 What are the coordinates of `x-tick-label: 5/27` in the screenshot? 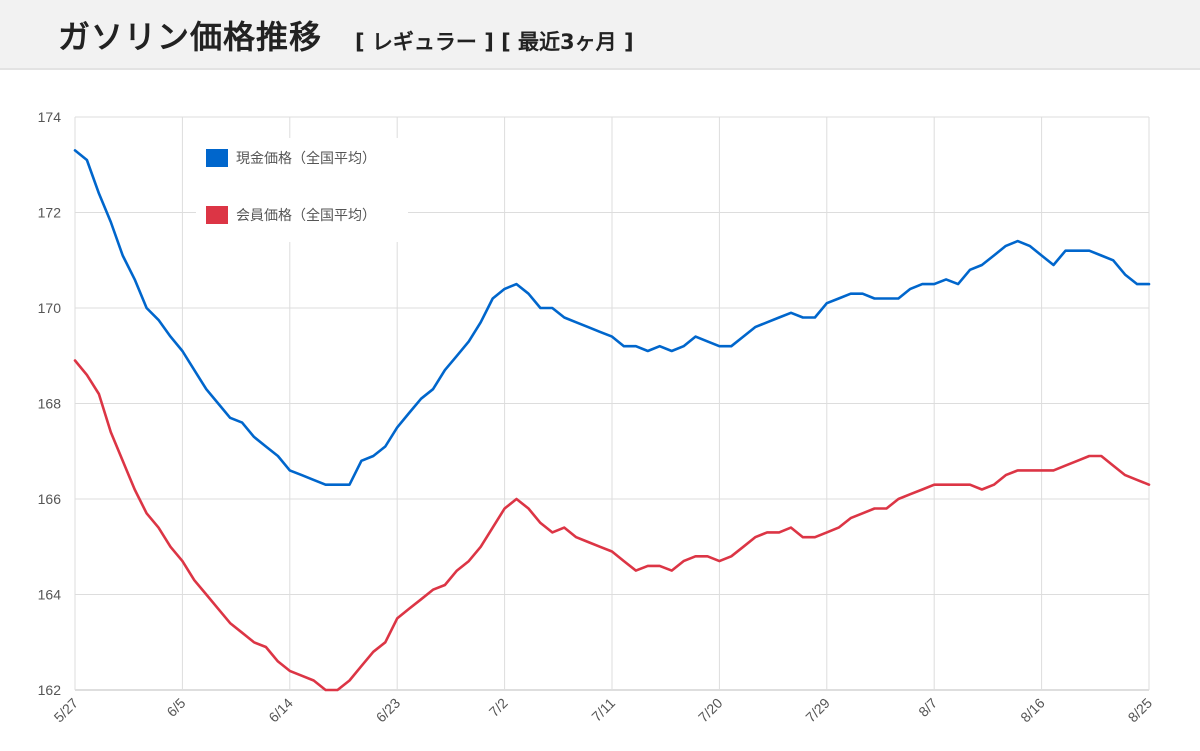 It's located at (66, 710).